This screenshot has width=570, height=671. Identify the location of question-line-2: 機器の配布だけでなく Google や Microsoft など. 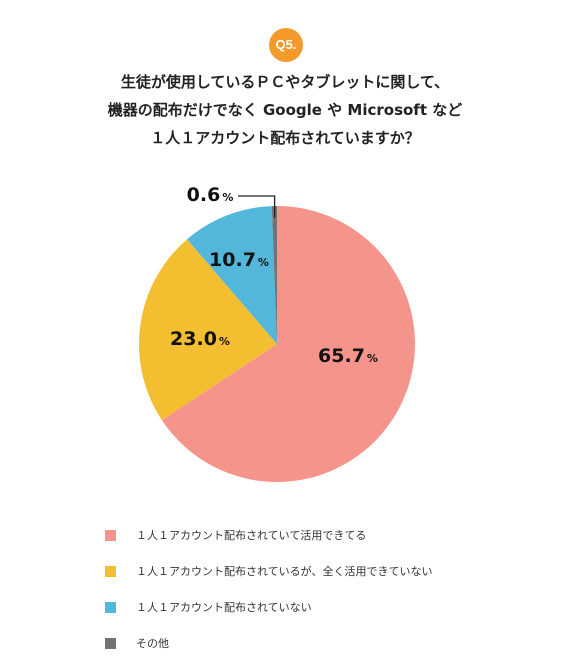
(285, 110).